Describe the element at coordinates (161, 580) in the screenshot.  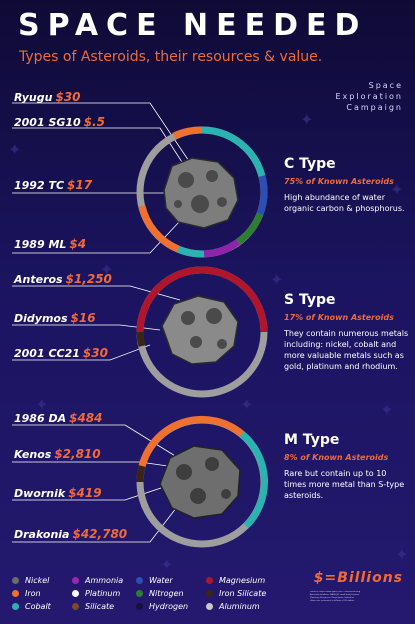
I see `legend-label: Water` at that location.